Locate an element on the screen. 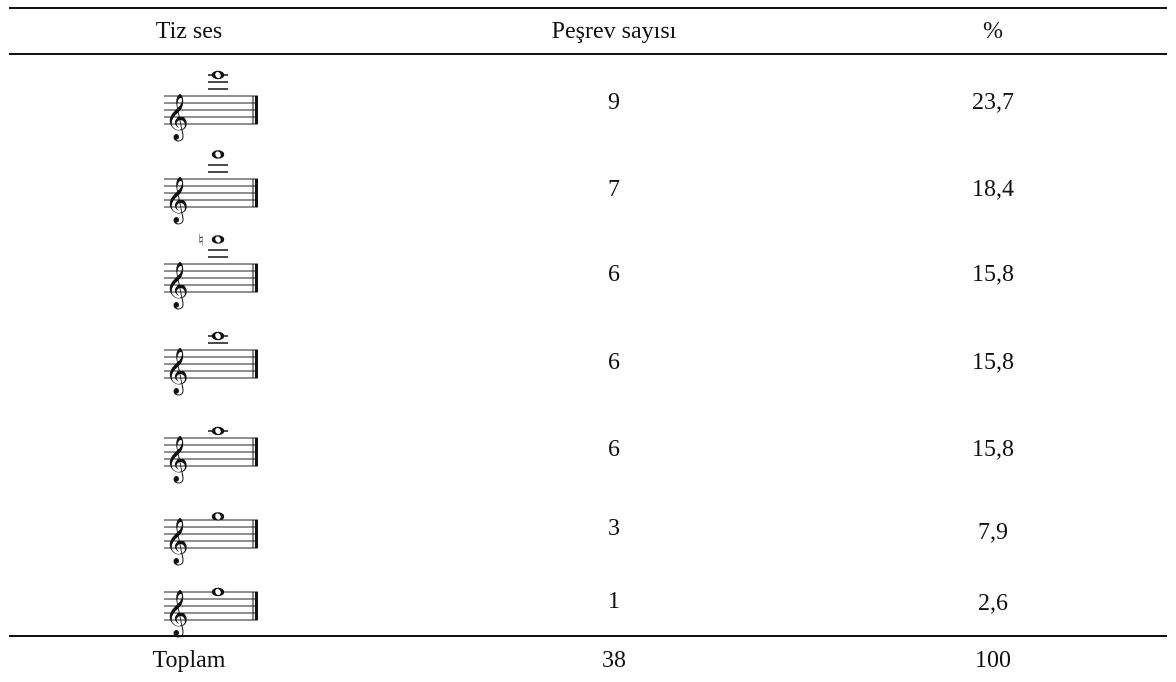 The height and width of the screenshot is (682, 1176). row-percent: 7,9 is located at coordinates (993, 532).